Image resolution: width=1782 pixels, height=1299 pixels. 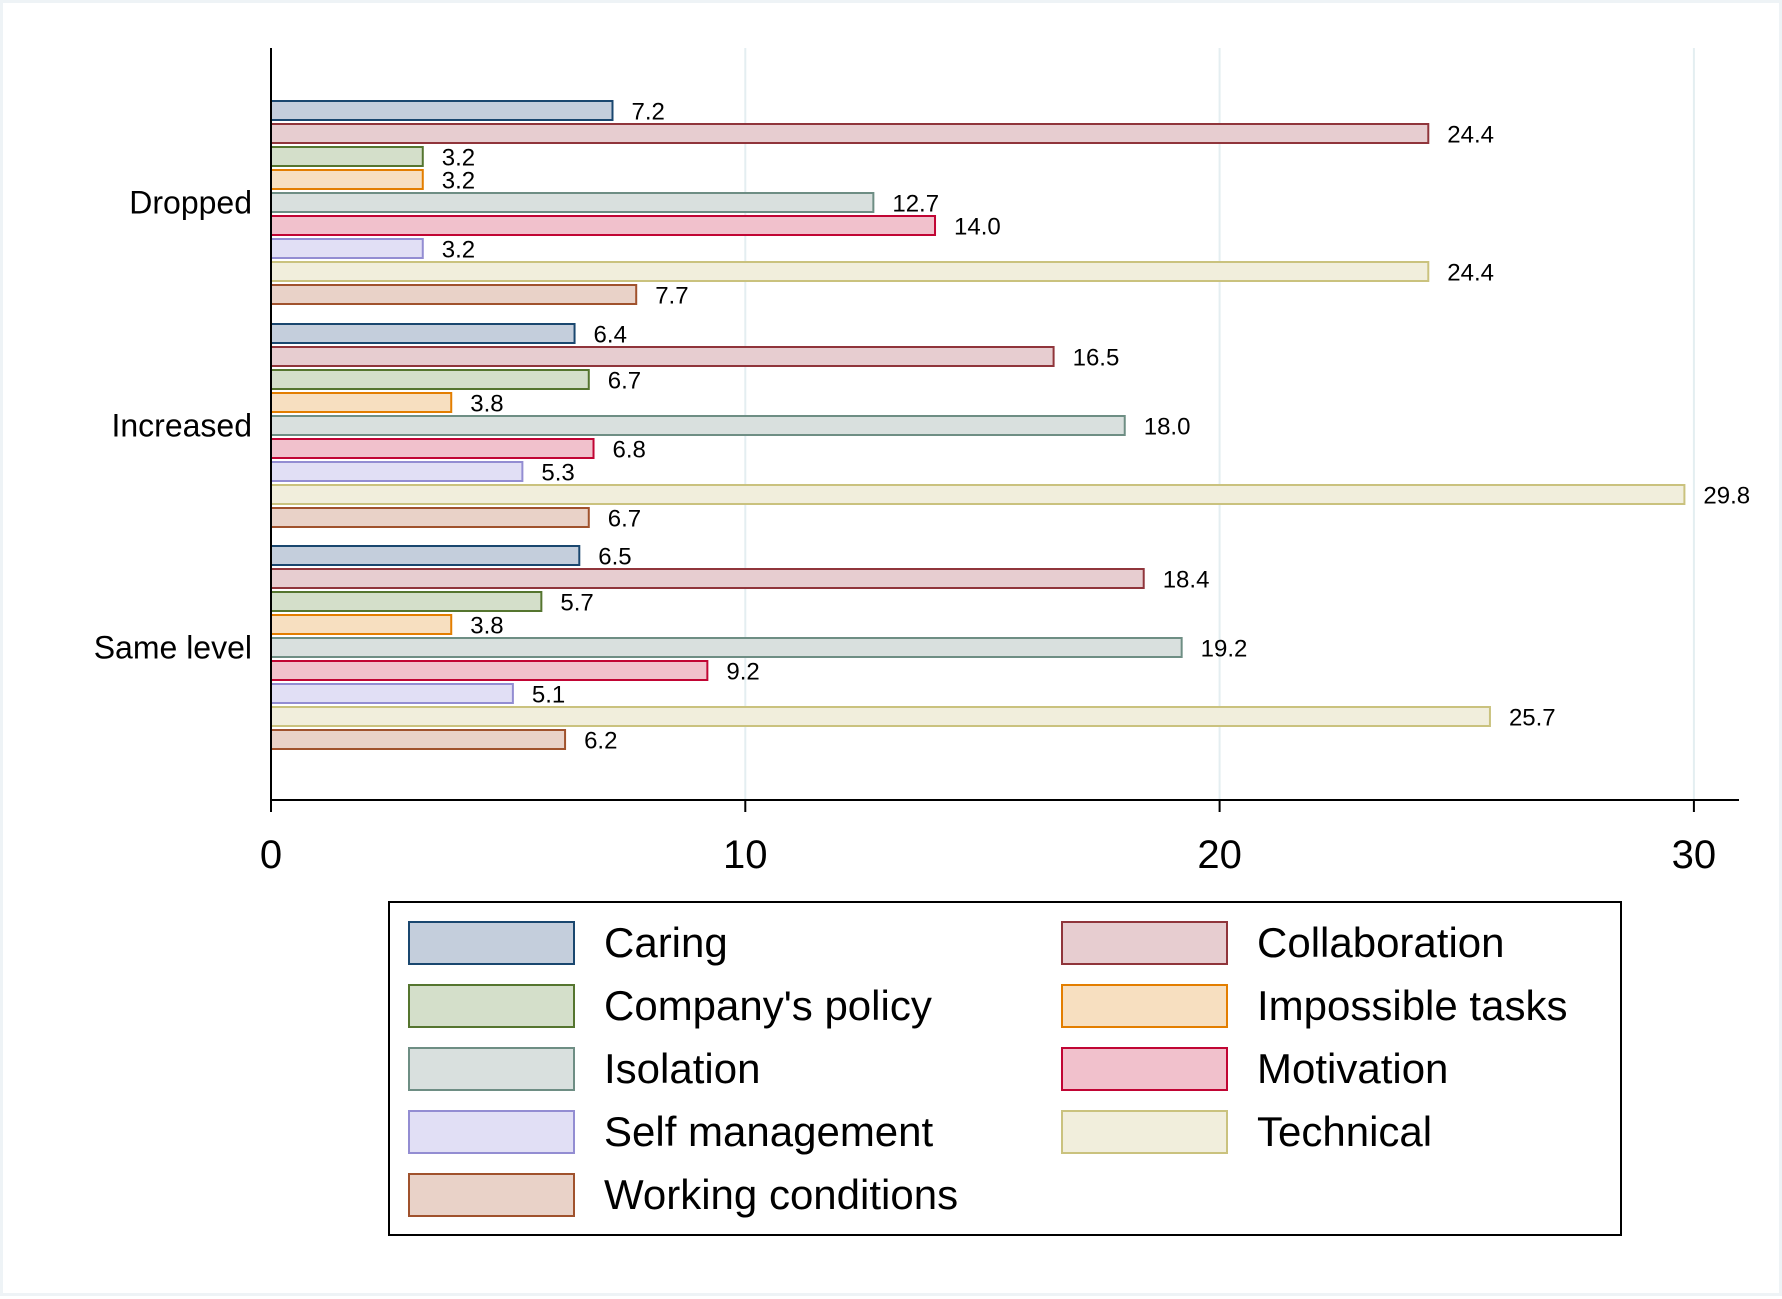 What do you see at coordinates (1470, 135) in the screenshot?
I see `data-label-dropped-collaboration: 24.4` at bounding box center [1470, 135].